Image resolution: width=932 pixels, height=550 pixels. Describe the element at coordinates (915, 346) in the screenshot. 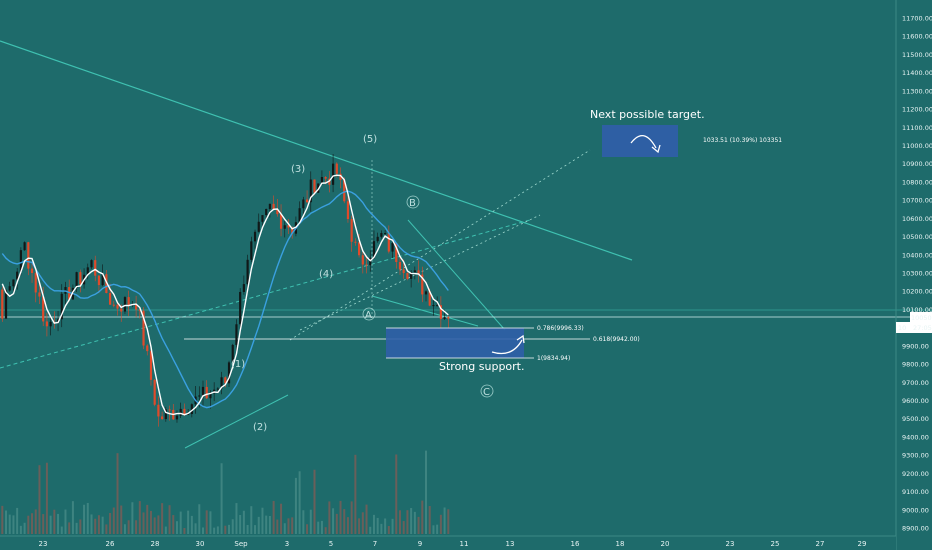

I see `y-tick-label: 9900.00` at that location.